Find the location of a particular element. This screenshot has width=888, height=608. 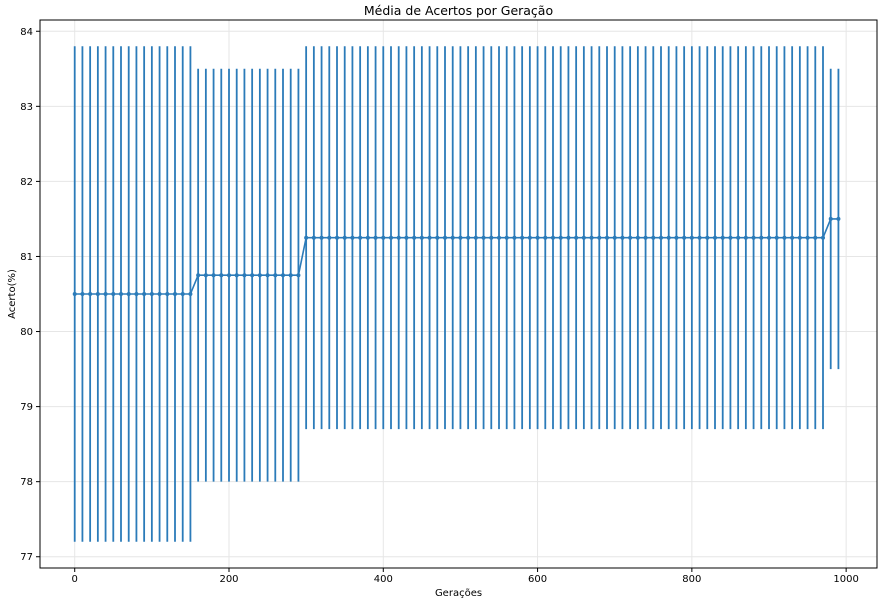

x-tick-label: 0 is located at coordinates (75, 579).